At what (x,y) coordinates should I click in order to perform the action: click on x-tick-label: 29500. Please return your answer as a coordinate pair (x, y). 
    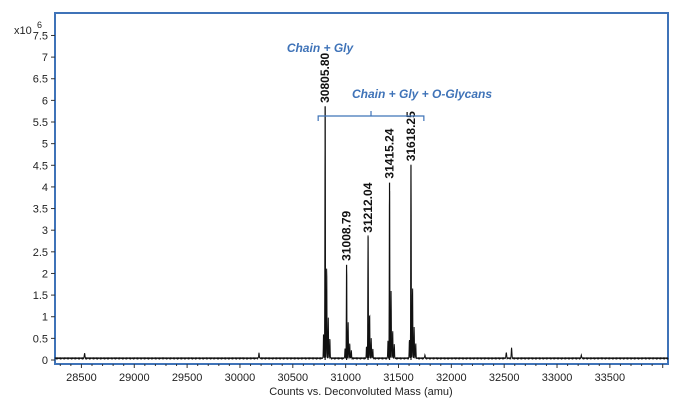
    Looking at the image, I should click on (187, 378).